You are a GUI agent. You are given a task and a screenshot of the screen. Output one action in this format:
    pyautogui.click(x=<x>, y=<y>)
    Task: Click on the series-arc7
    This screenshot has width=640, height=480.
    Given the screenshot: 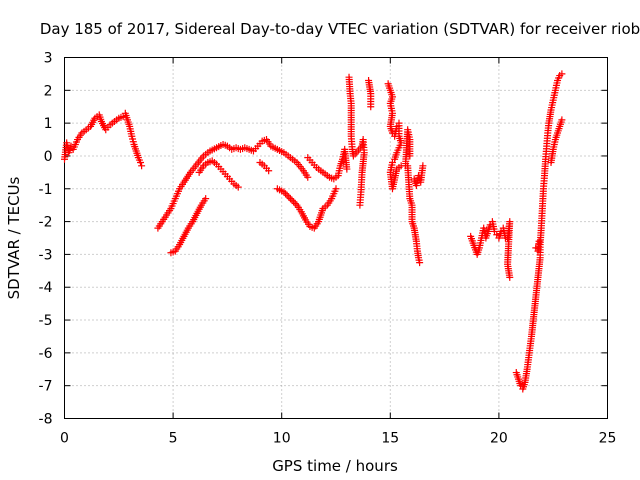 What is the action you would take?
    pyautogui.click(x=327, y=164)
    